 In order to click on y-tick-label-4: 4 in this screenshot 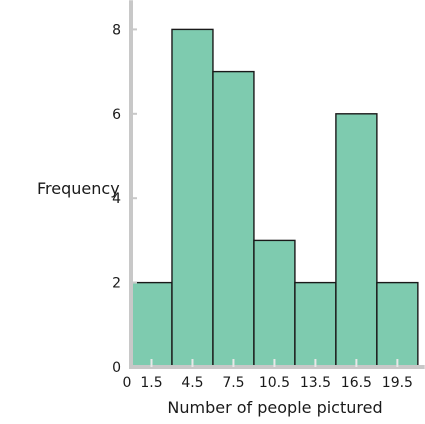, I will do `click(116, 199)`.